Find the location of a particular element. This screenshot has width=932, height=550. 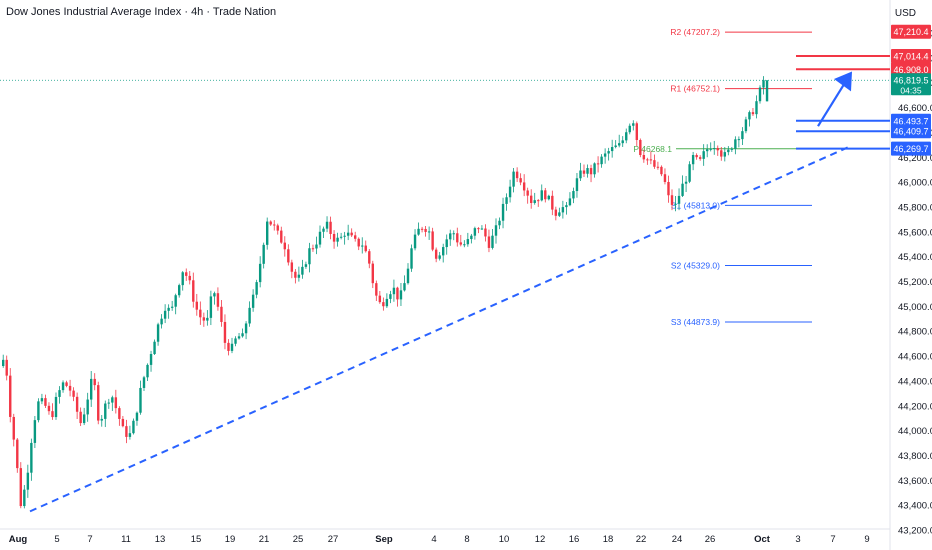

y-tick-label: 44,600.0 is located at coordinates (915, 357).